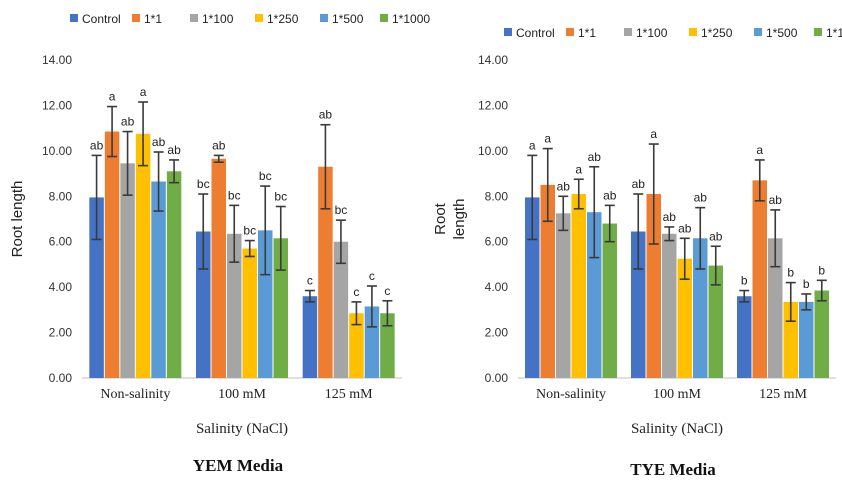 Image resolution: width=842 pixels, height=481 pixels. What do you see at coordinates (673, 469) in the screenshot?
I see `chart-title: TYE Media` at bounding box center [673, 469].